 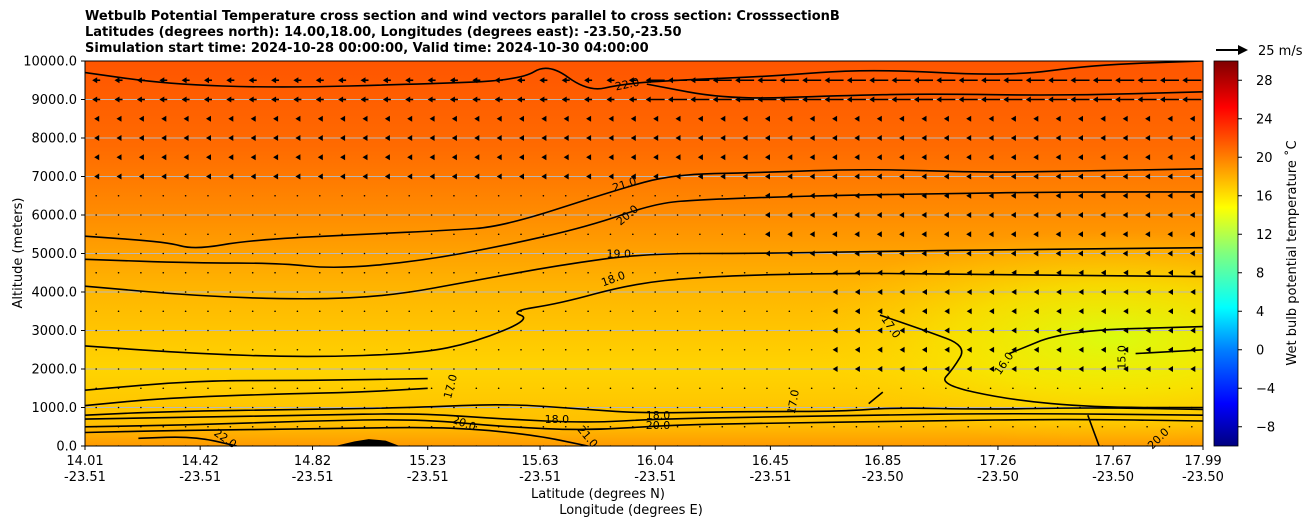 What do you see at coordinates (1202, 461) in the screenshot?
I see `x-tick-label-lat: 17.99` at bounding box center [1202, 461].